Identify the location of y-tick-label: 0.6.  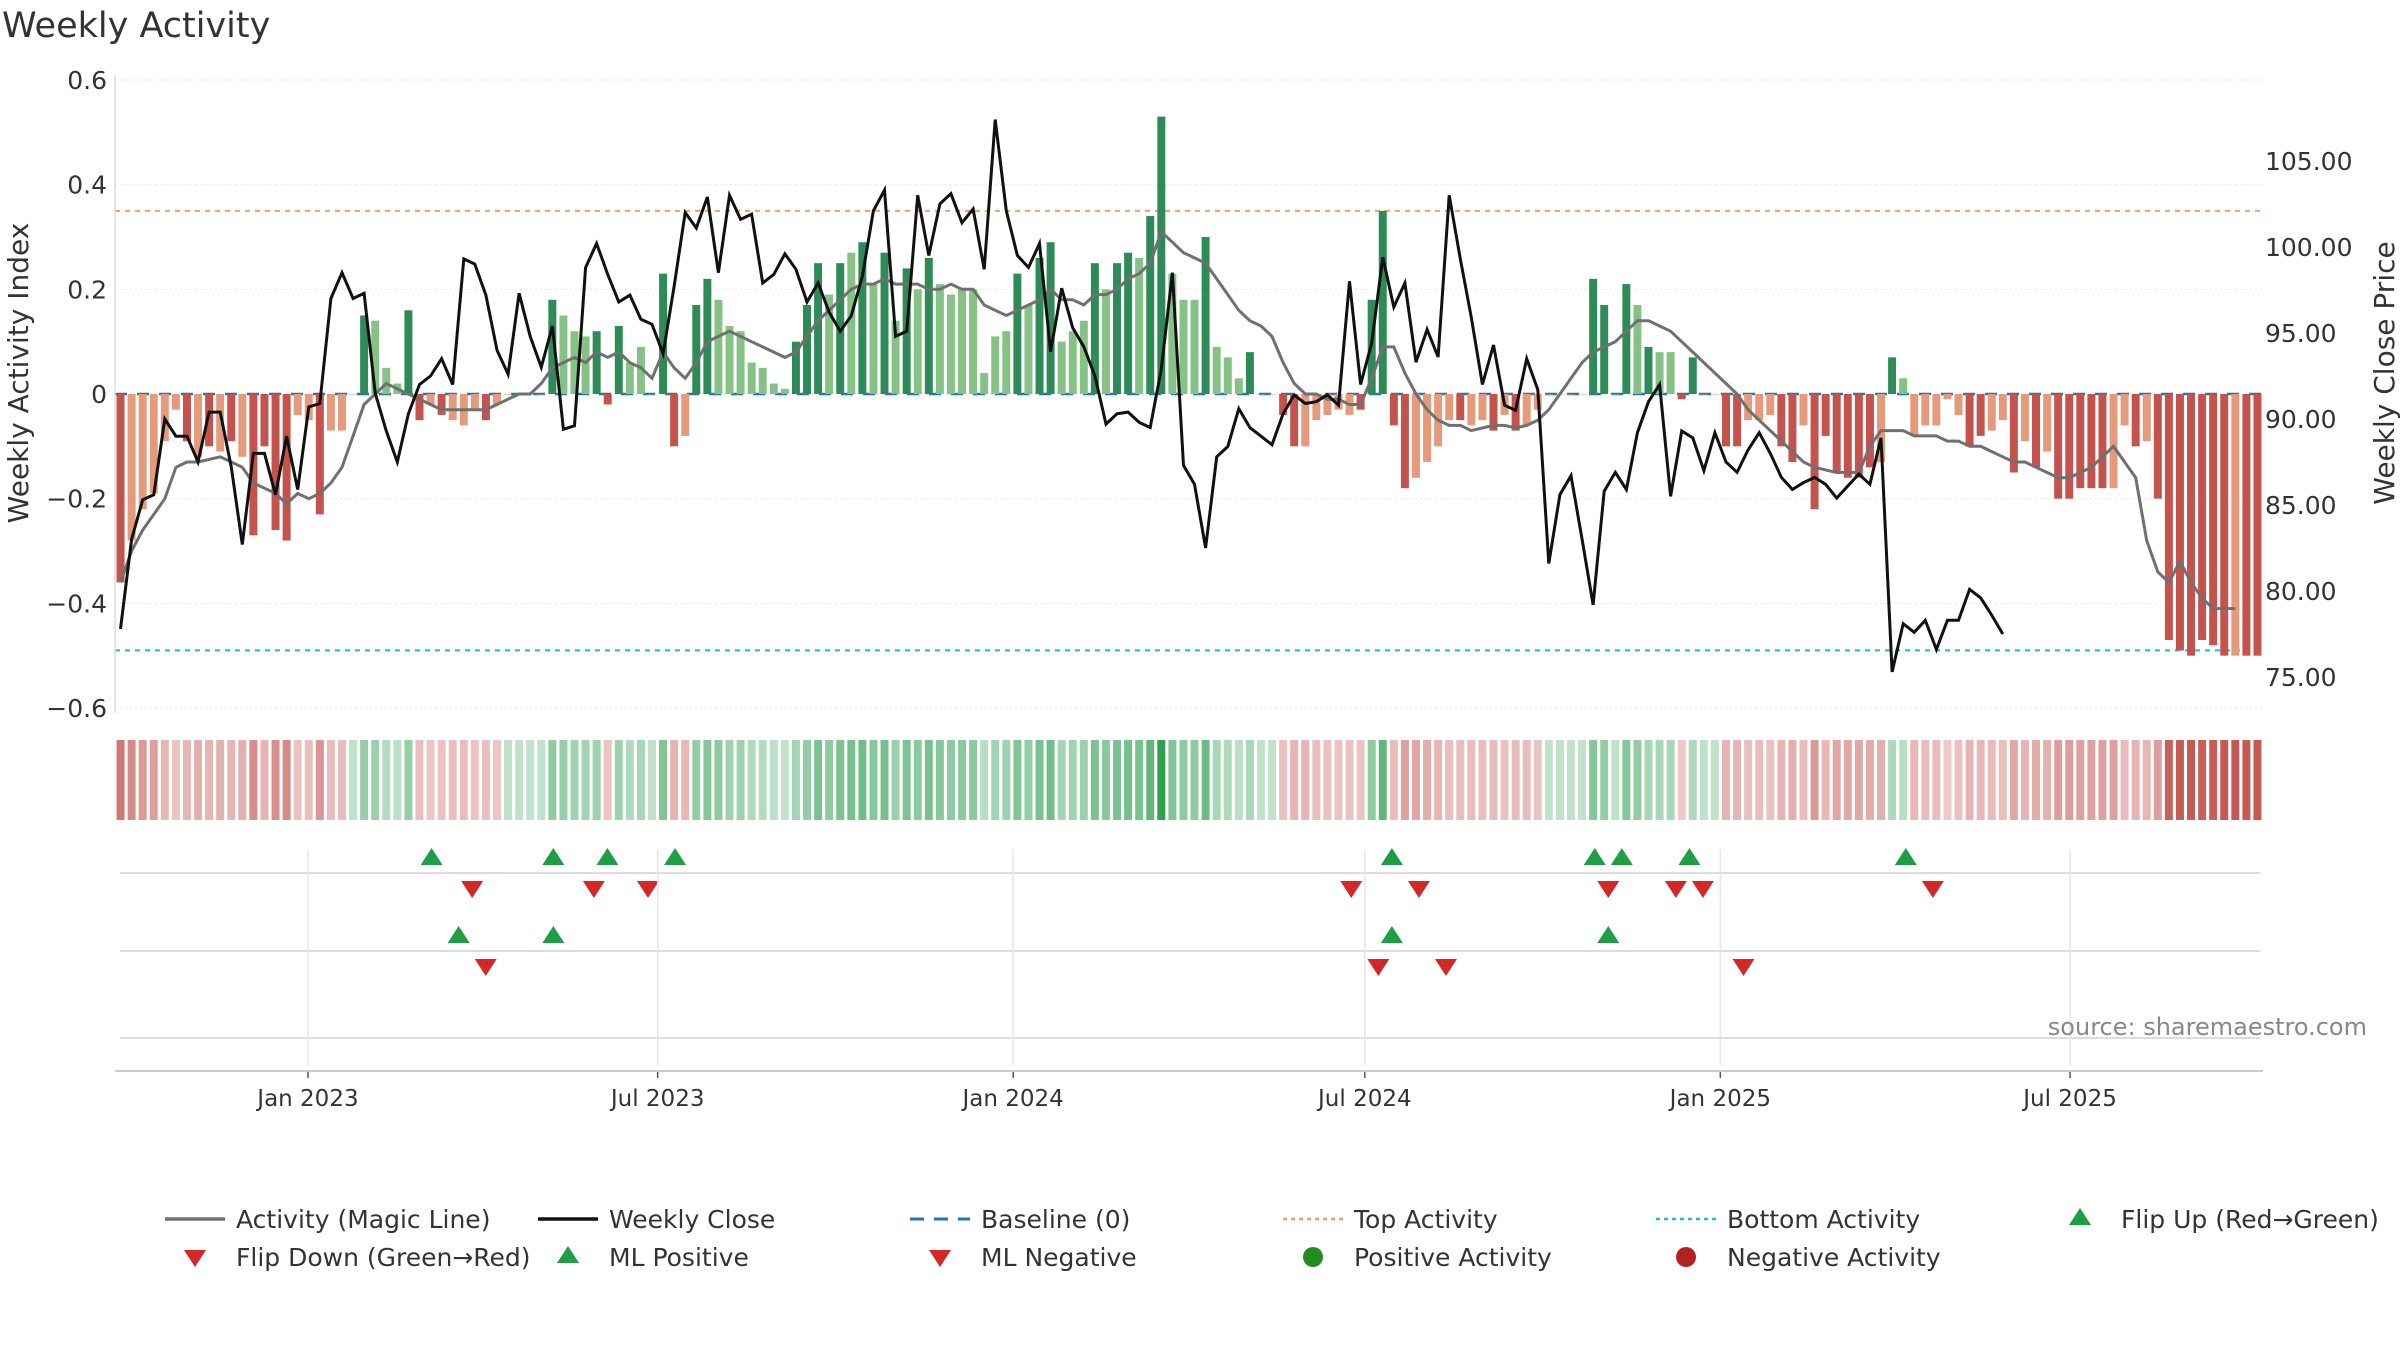
(87, 80).